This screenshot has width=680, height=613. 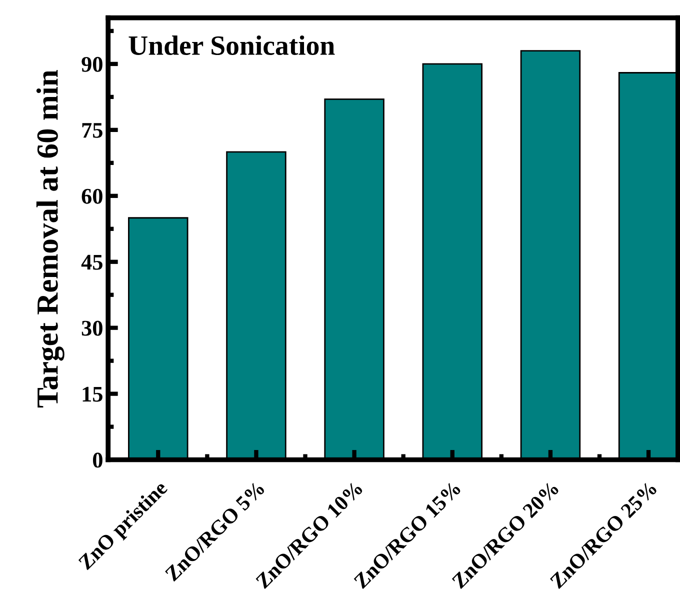 I want to click on y-tick-label: 45, so click(x=91, y=262).